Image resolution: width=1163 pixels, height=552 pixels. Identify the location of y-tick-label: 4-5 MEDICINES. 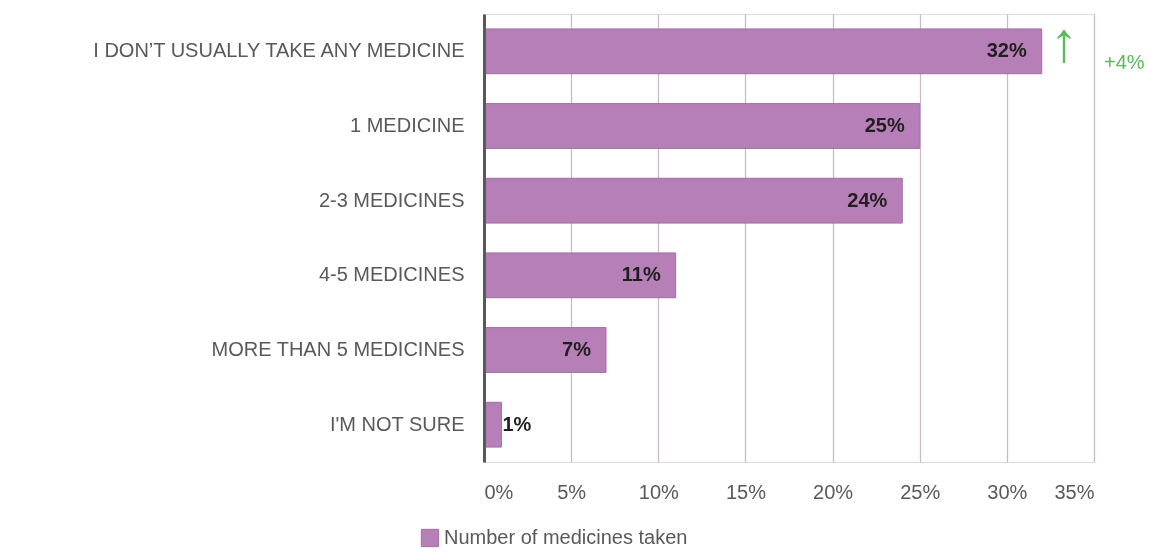
(391, 274).